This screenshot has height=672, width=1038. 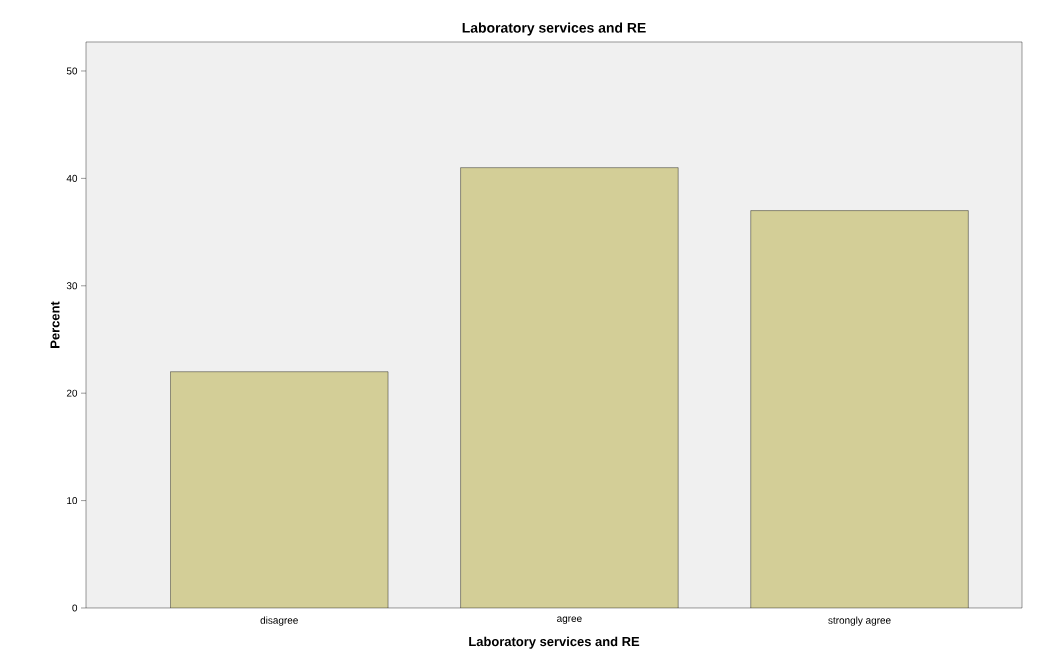 I want to click on x-axis-title: Laboratory services and RE, so click(x=554, y=642).